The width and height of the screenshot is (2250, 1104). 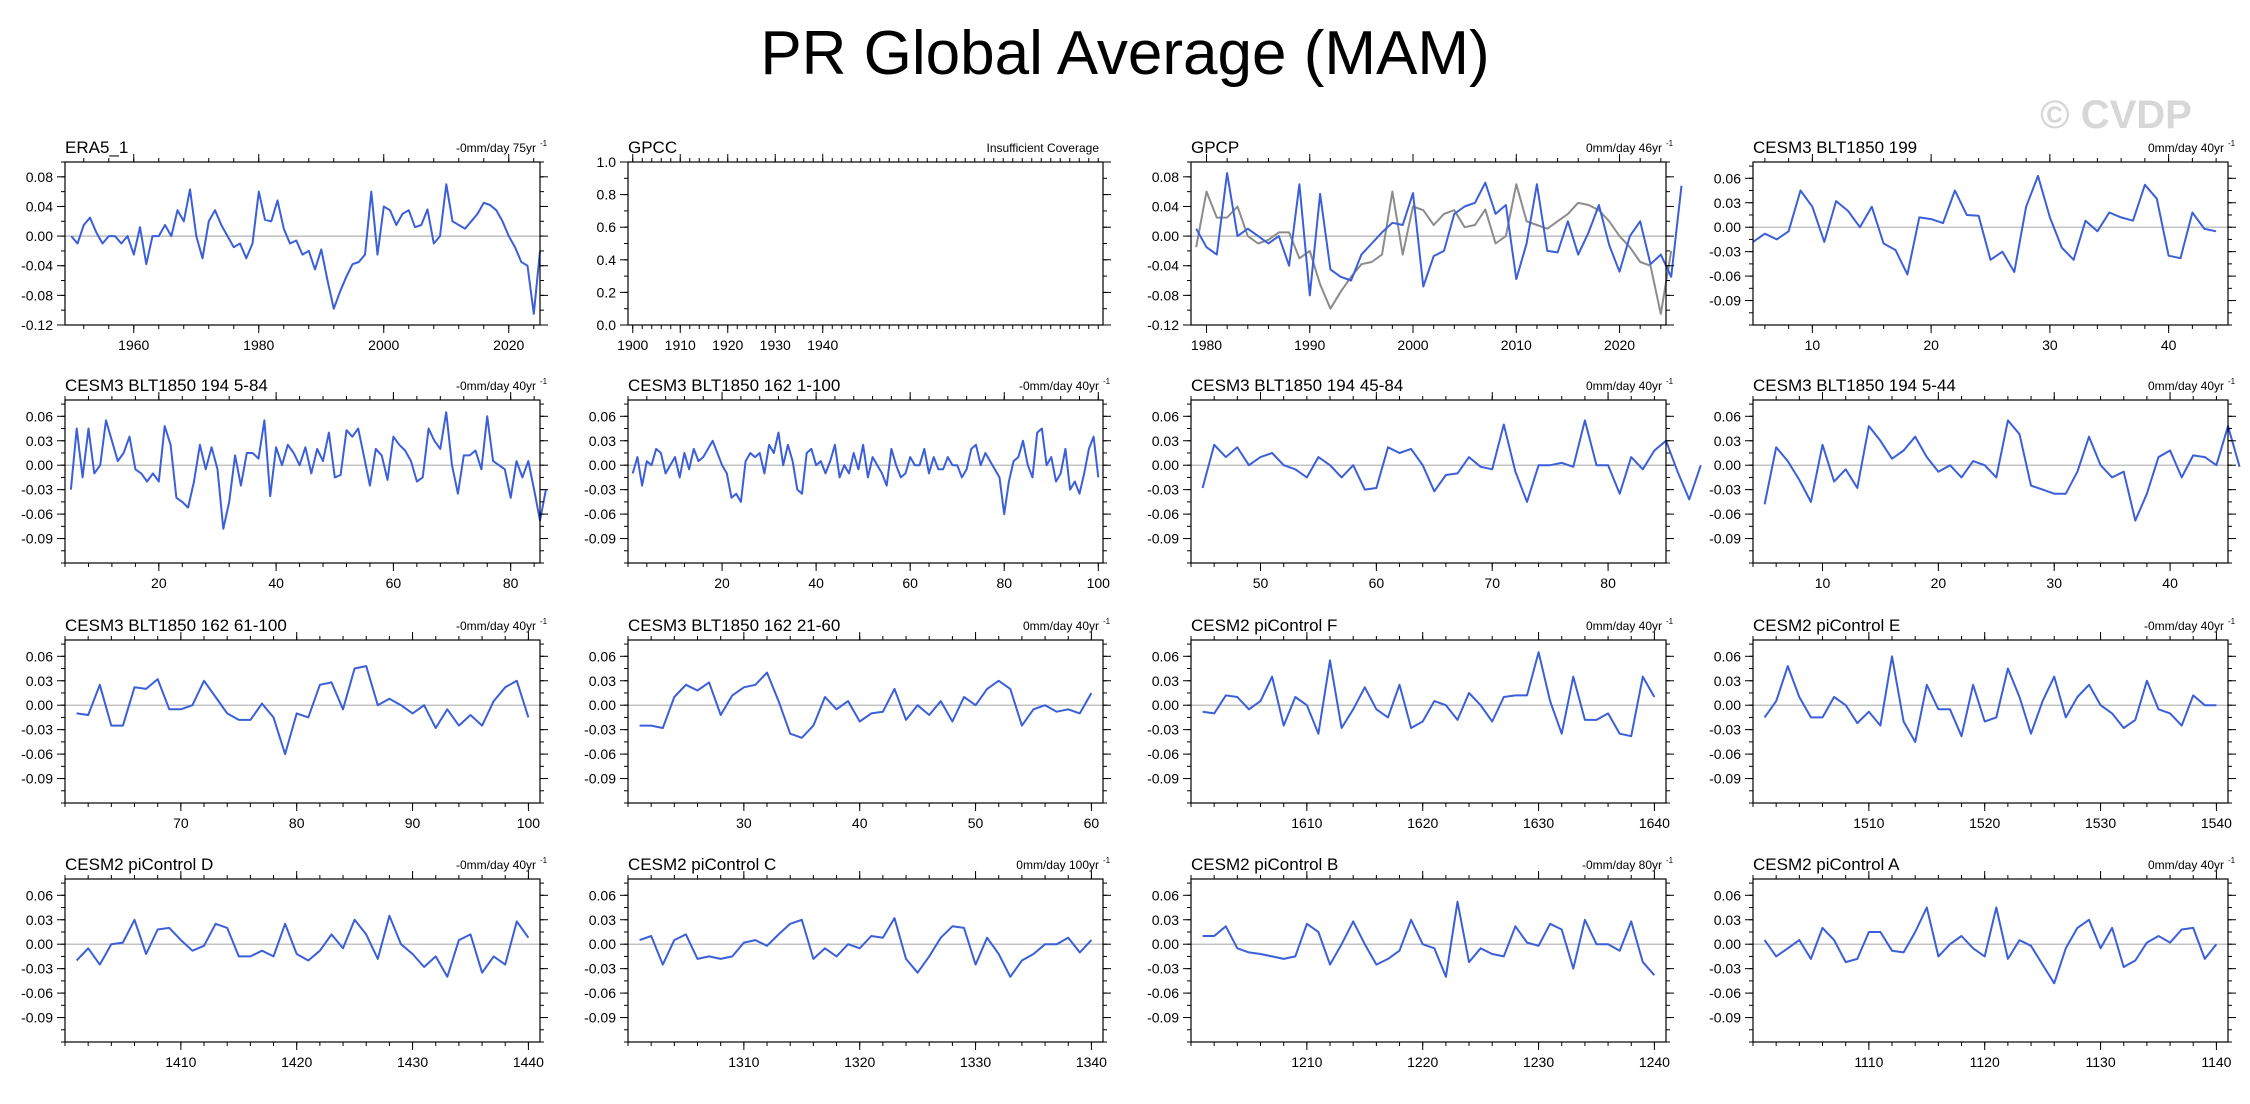 What do you see at coordinates (1868, 823) in the screenshot?
I see `x-tick-label: 1510` at bounding box center [1868, 823].